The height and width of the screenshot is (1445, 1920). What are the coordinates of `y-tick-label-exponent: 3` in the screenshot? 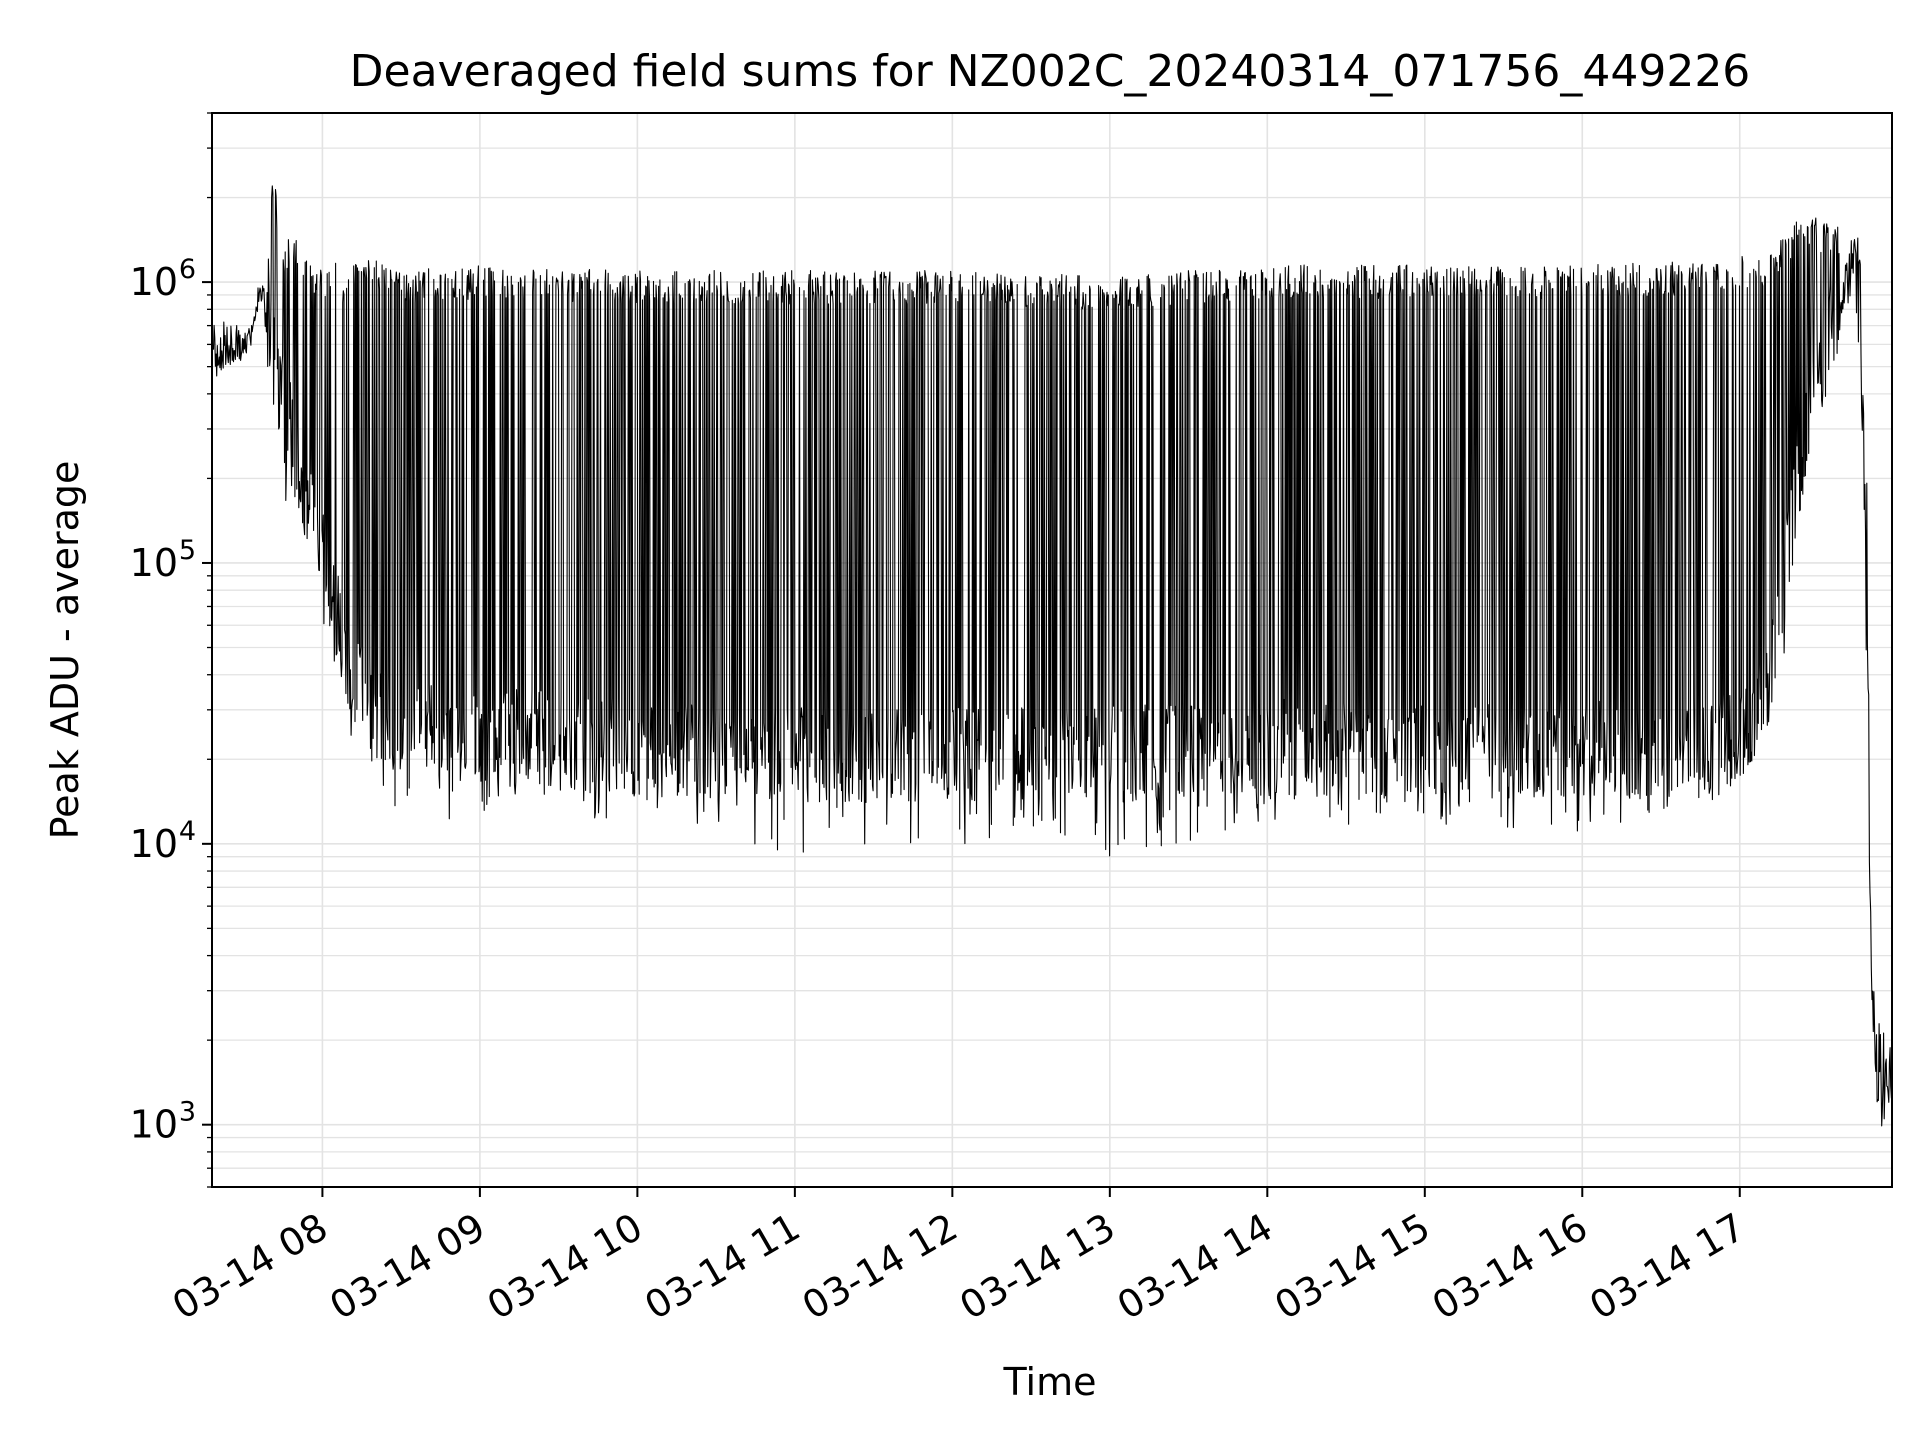 It's located at (187, 1112).